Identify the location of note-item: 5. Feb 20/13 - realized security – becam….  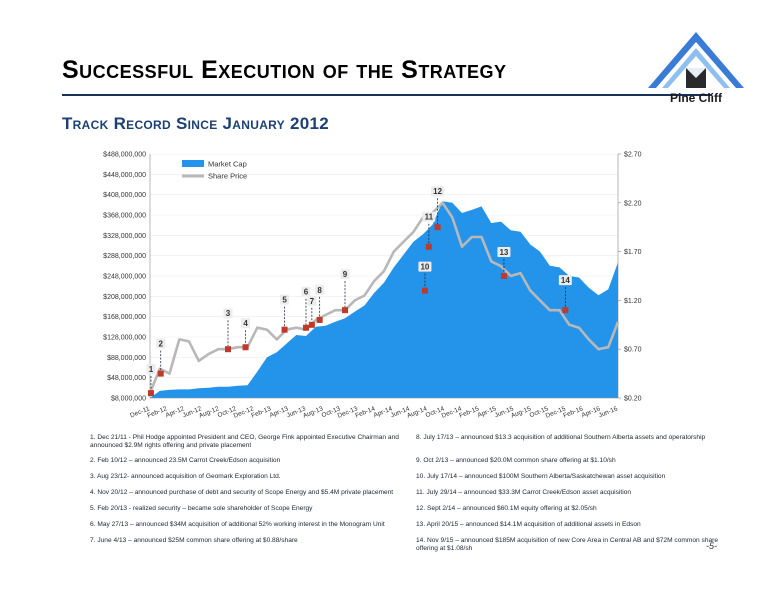
(201, 508).